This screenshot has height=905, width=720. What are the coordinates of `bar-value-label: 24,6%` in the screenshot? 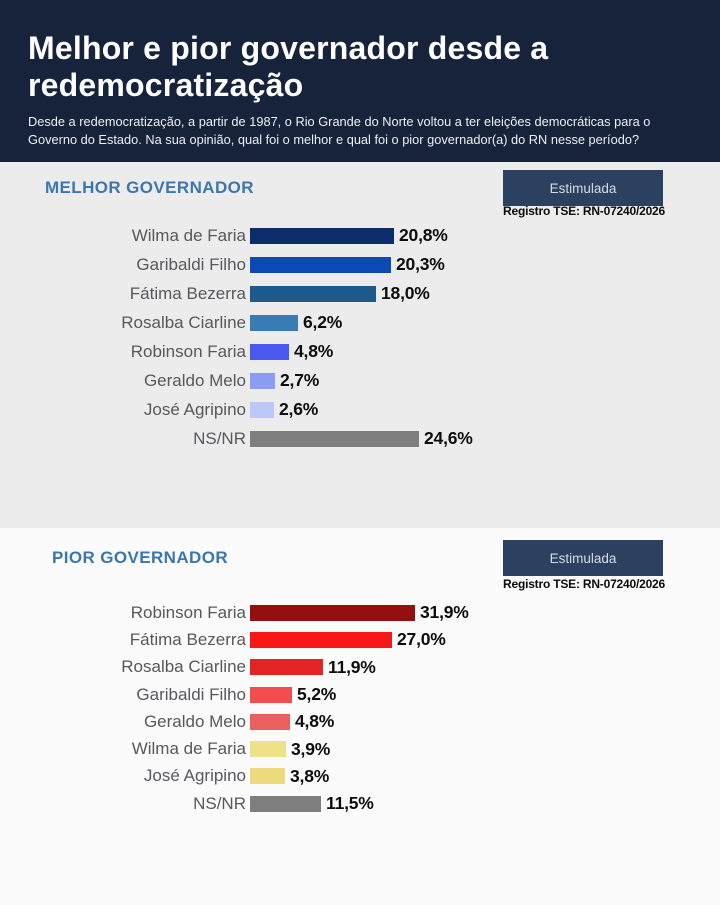 It's located at (448, 438).